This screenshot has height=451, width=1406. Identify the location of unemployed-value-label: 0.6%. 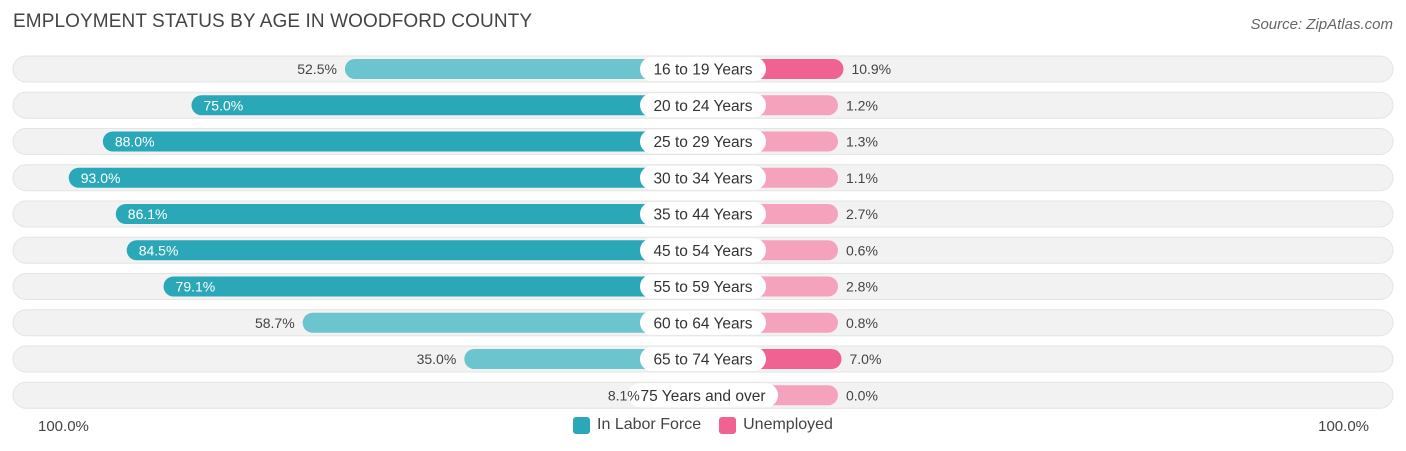
(862, 250).